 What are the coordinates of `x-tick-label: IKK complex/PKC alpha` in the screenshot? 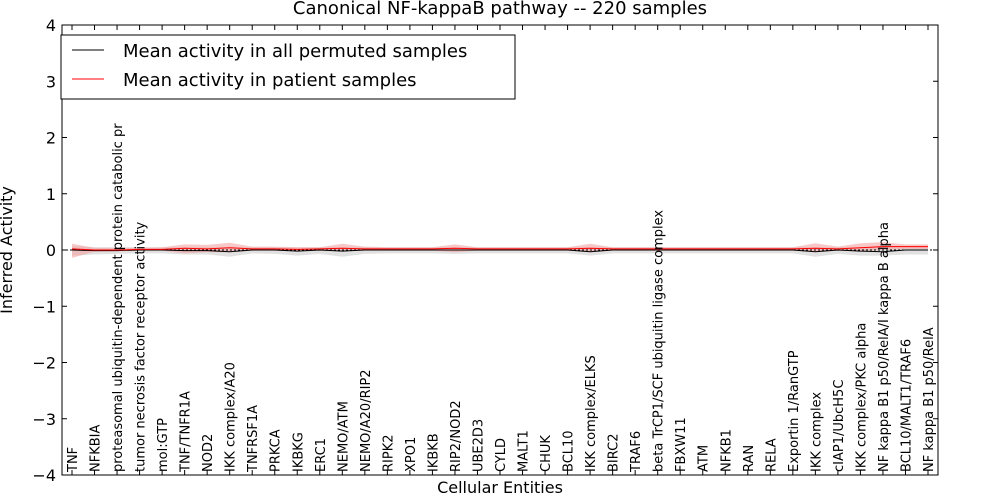 It's located at (861, 397).